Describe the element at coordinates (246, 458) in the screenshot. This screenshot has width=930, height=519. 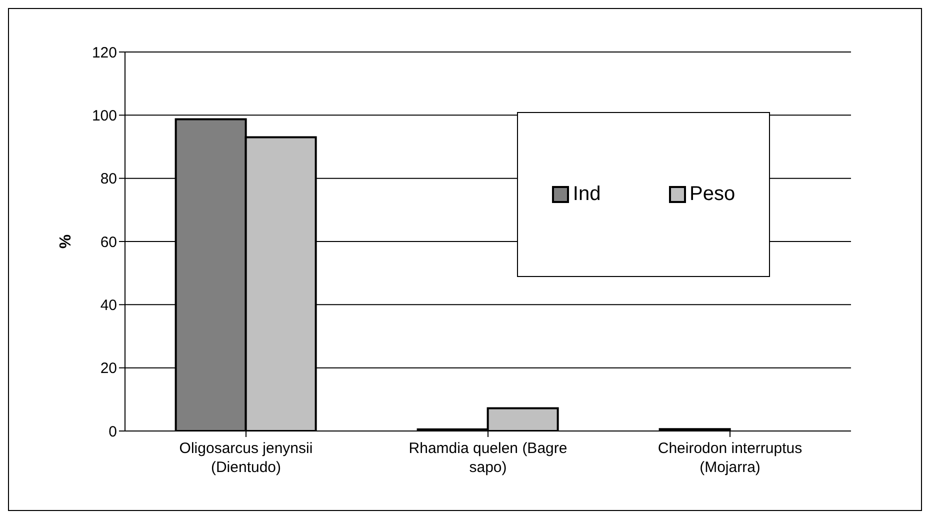
I see `x-tick-label: Oligosarcus jenynsii (Dientudo)` at that location.